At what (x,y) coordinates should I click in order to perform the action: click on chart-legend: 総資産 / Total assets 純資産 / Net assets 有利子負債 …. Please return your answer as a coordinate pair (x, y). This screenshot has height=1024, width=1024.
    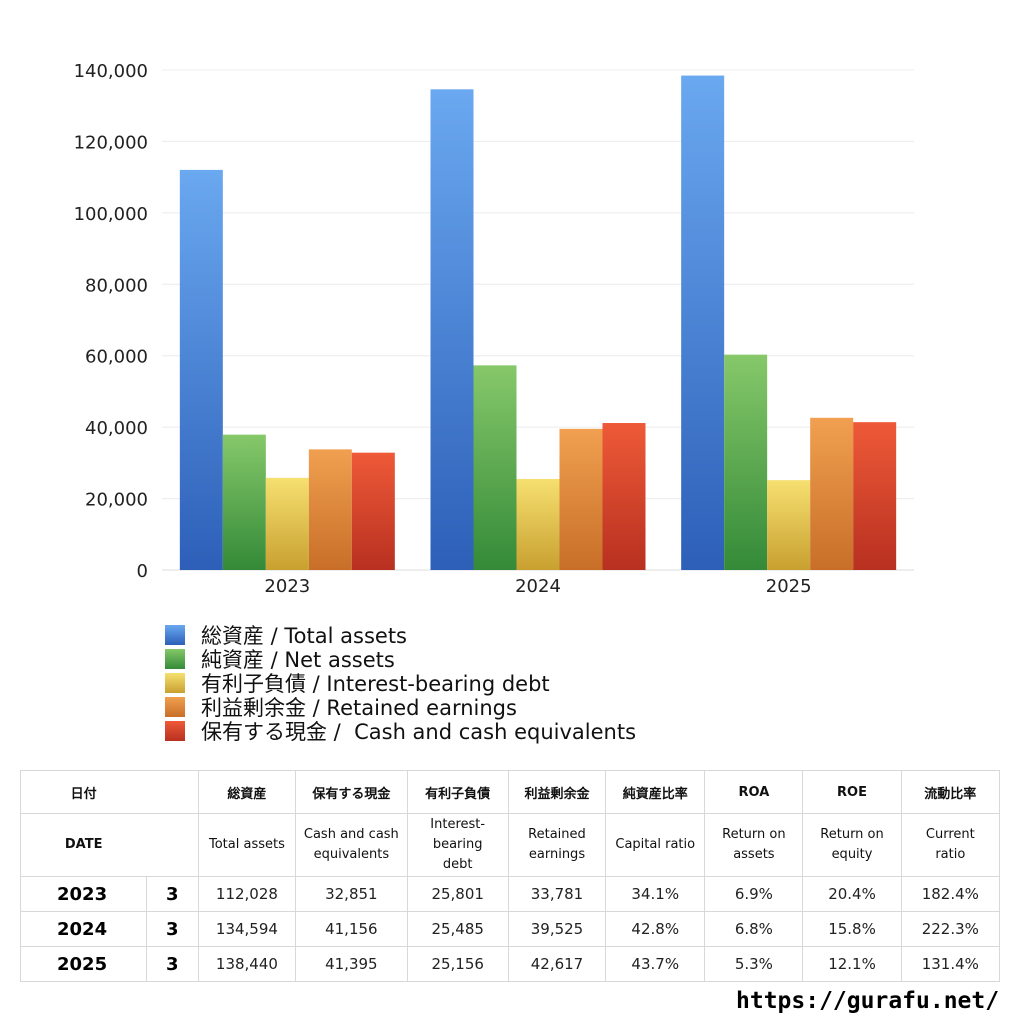
    Looking at the image, I should click on (401, 683).